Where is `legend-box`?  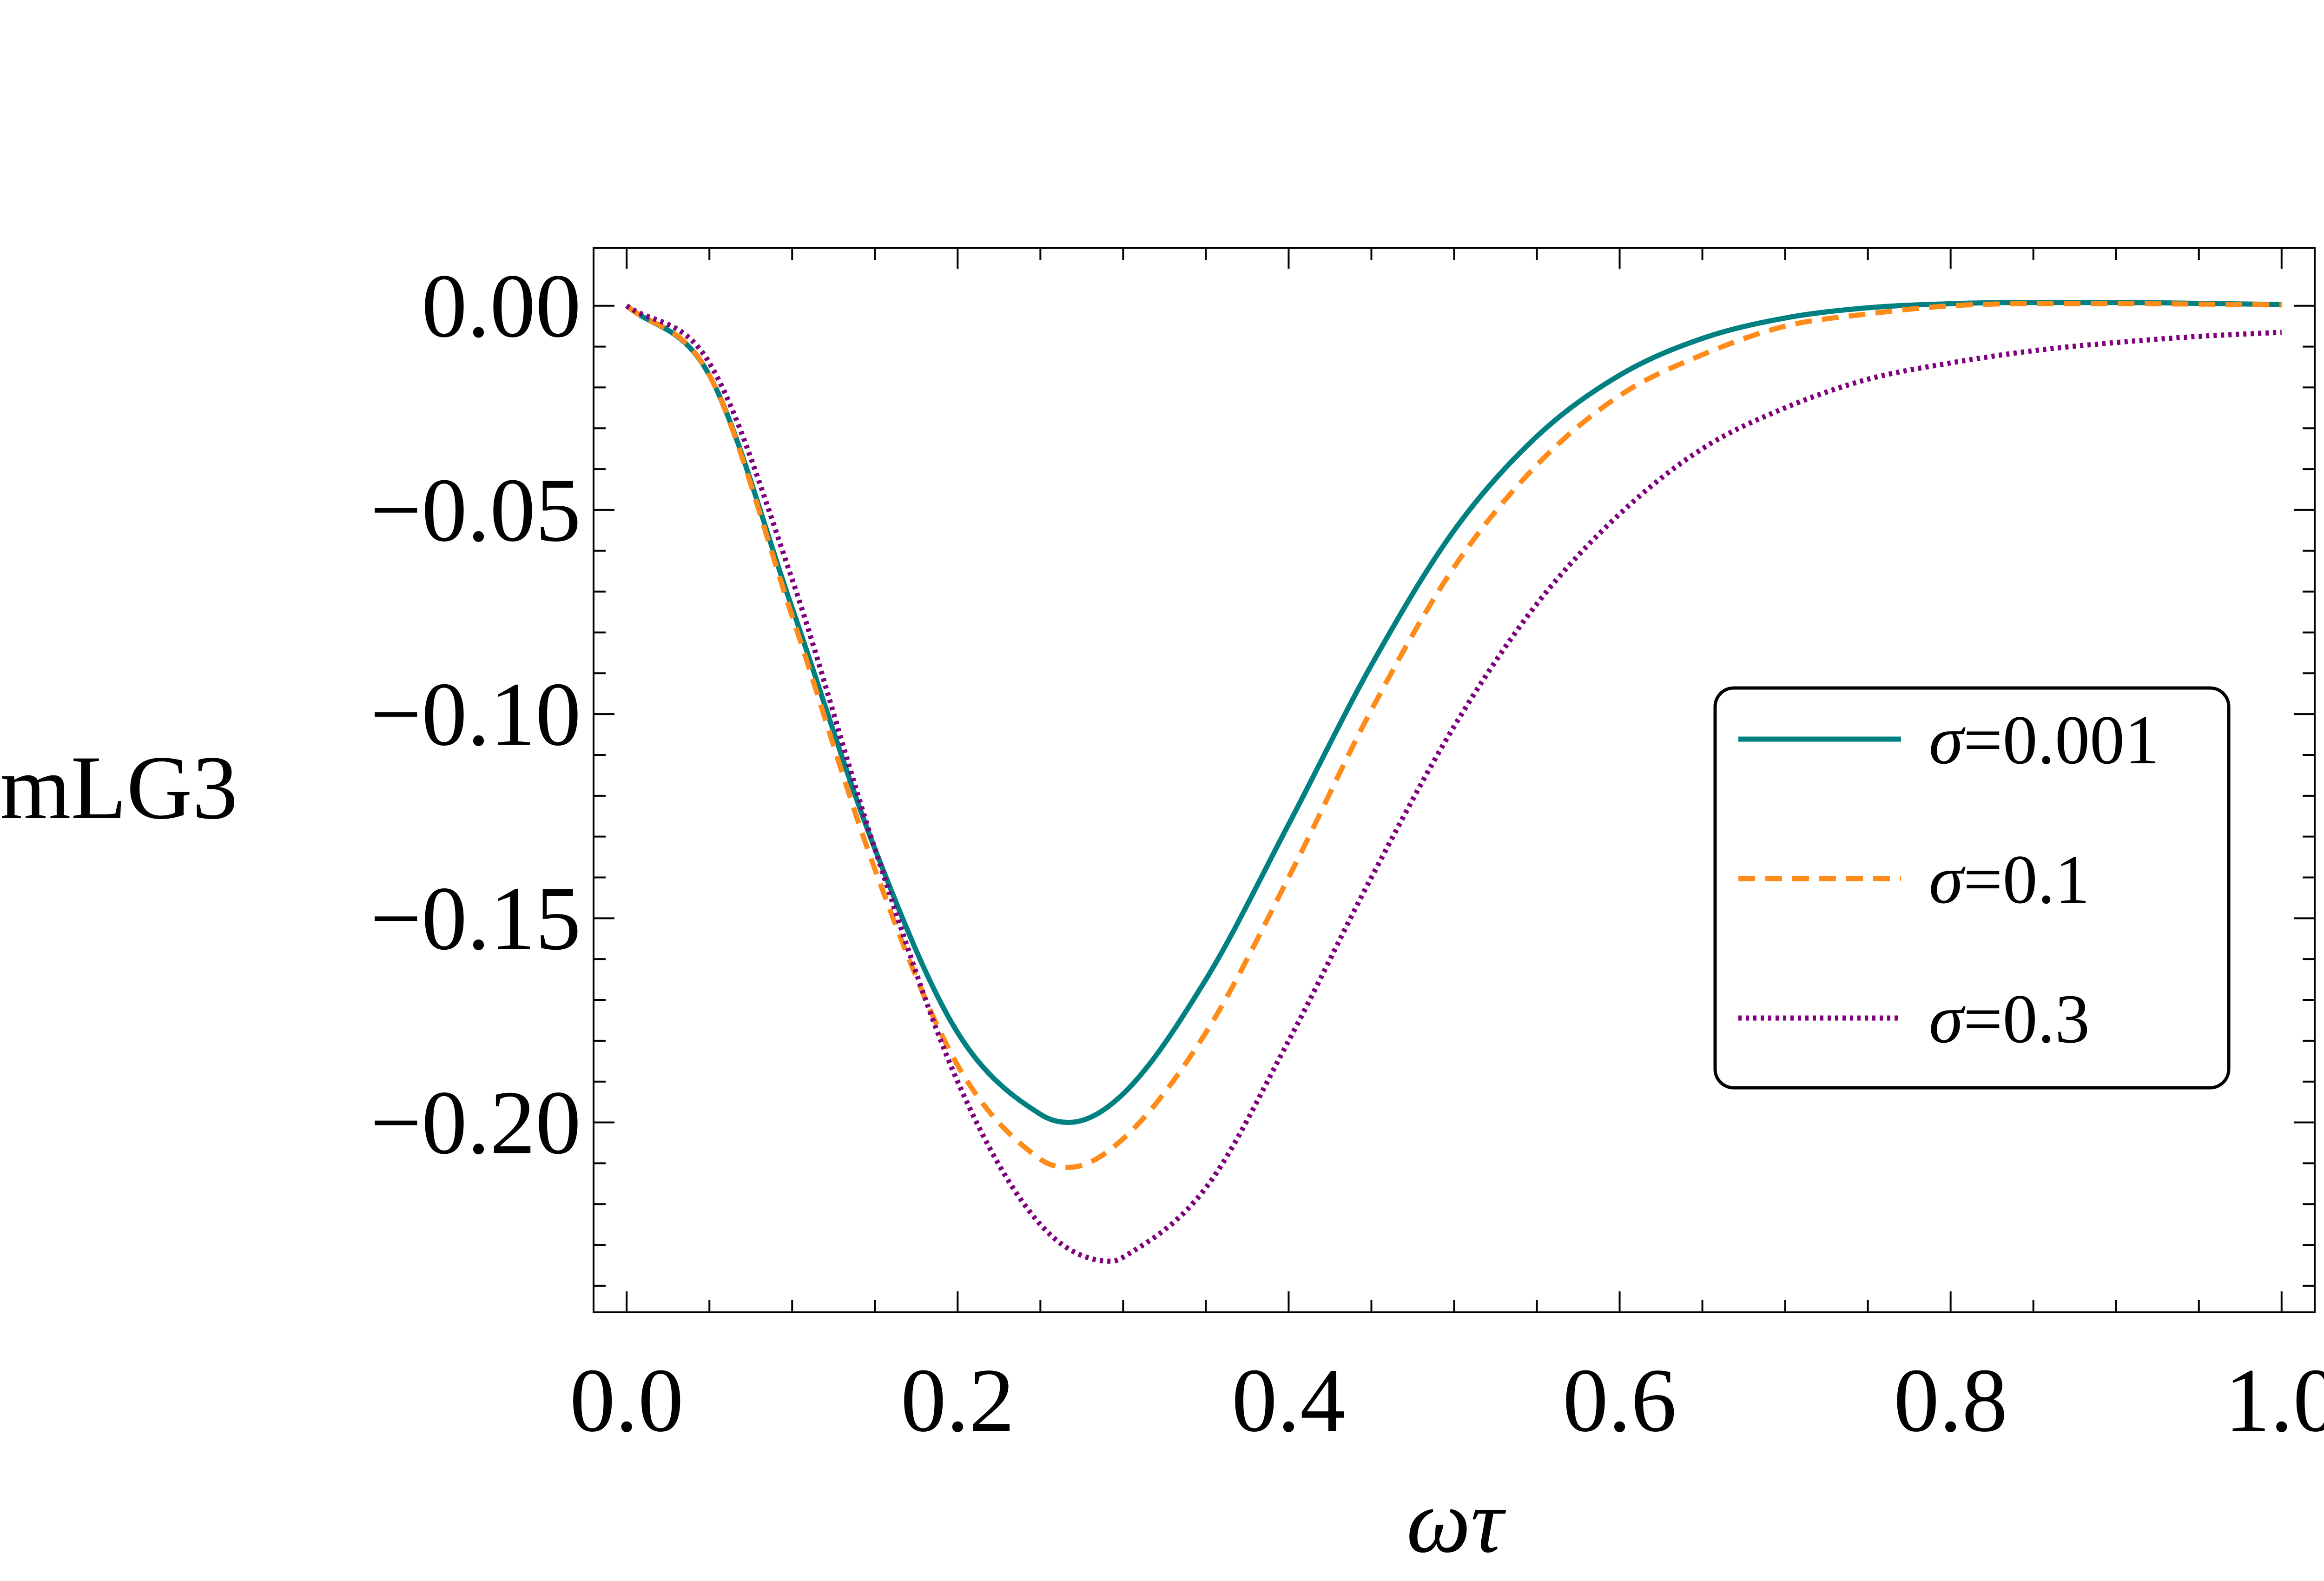
legend-box is located at coordinates (1972, 888).